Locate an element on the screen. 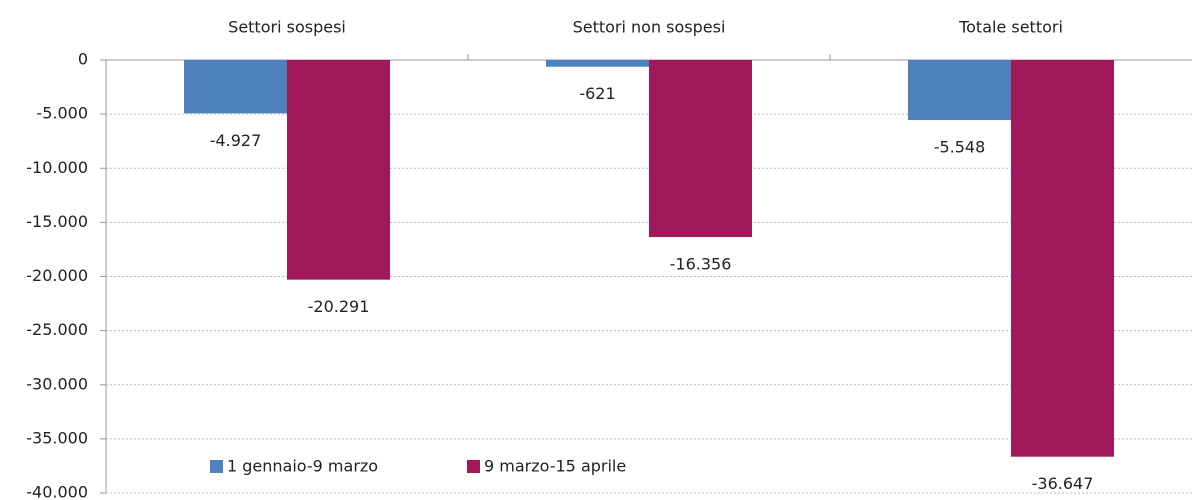 The height and width of the screenshot is (500, 1192). value-label: -4.927 is located at coordinates (236, 140).